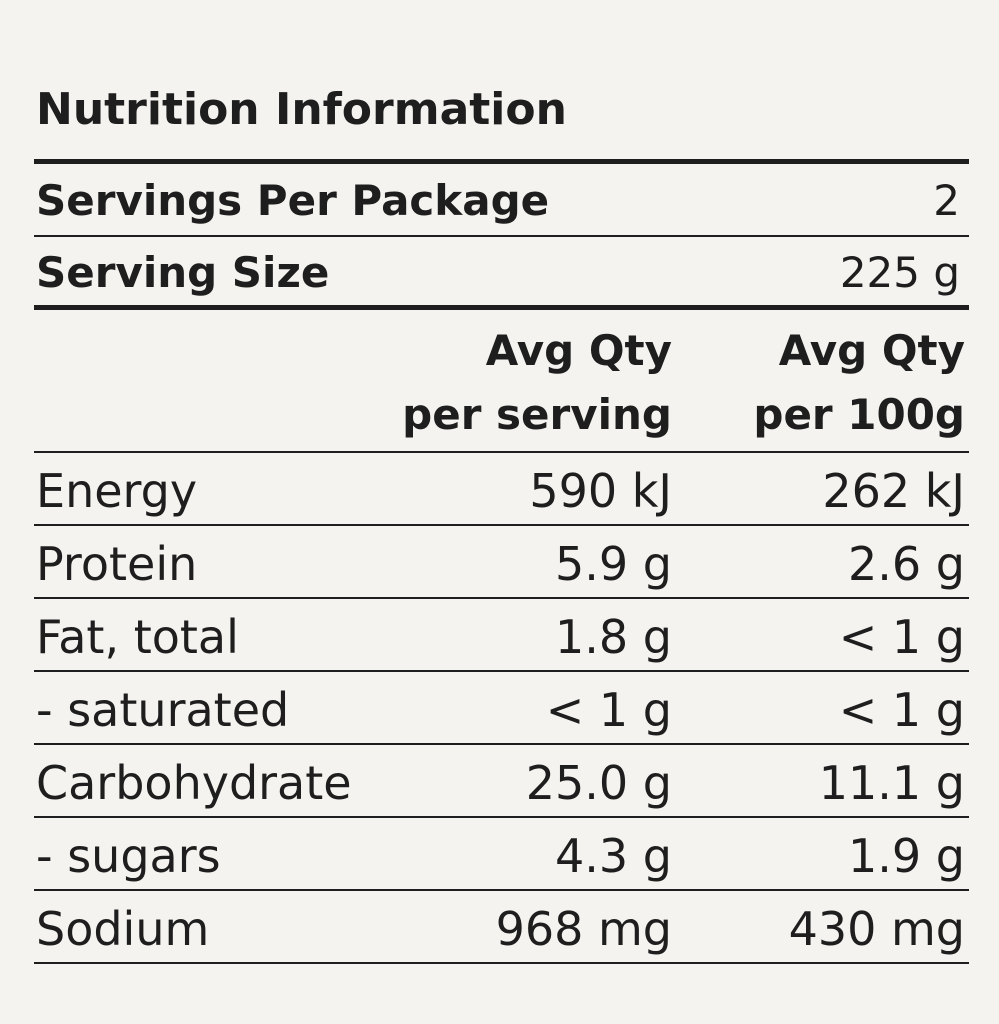  I want to click on per-100g: 1.9 g, so click(906, 856).